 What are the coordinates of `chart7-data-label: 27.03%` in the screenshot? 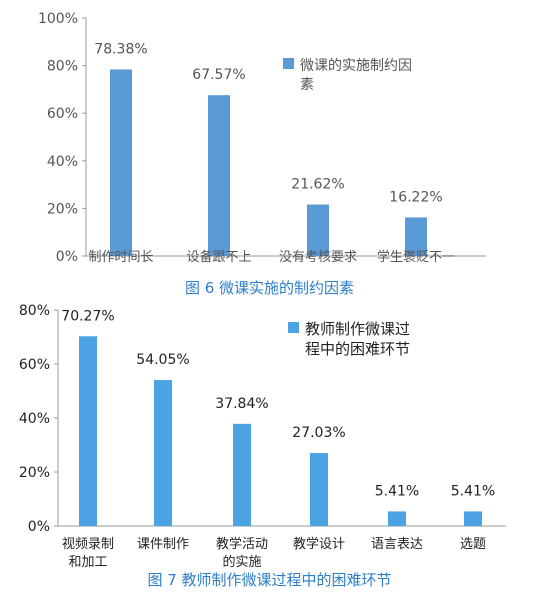 It's located at (318, 433).